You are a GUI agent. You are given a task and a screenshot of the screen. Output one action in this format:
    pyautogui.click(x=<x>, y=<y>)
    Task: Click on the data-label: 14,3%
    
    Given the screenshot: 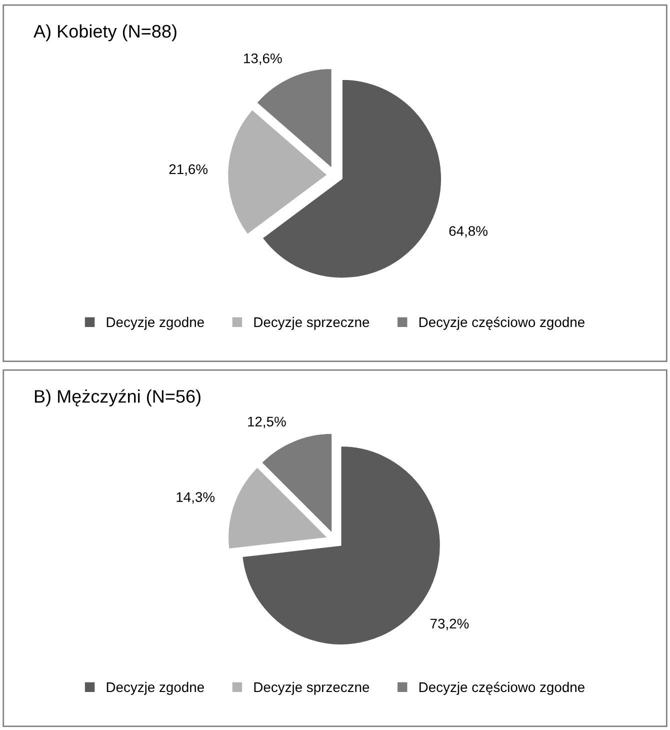 What is the action you would take?
    pyautogui.click(x=195, y=498)
    